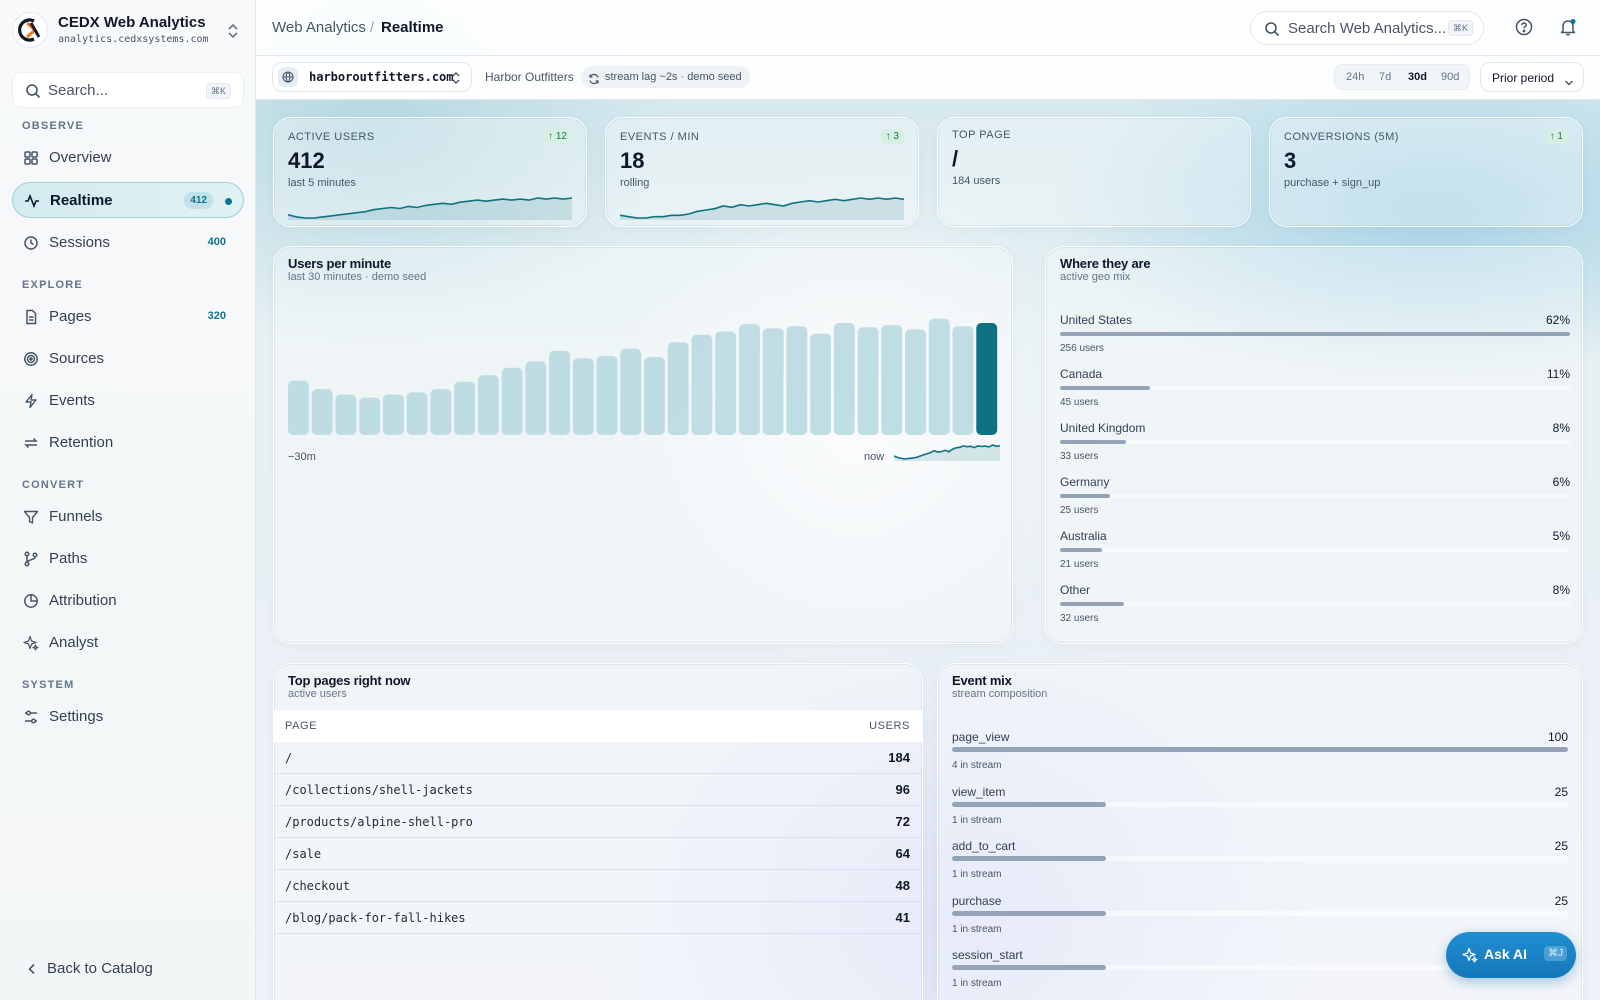  What do you see at coordinates (74, 642) in the screenshot?
I see `sidebar-item-label: Analyst` at bounding box center [74, 642].